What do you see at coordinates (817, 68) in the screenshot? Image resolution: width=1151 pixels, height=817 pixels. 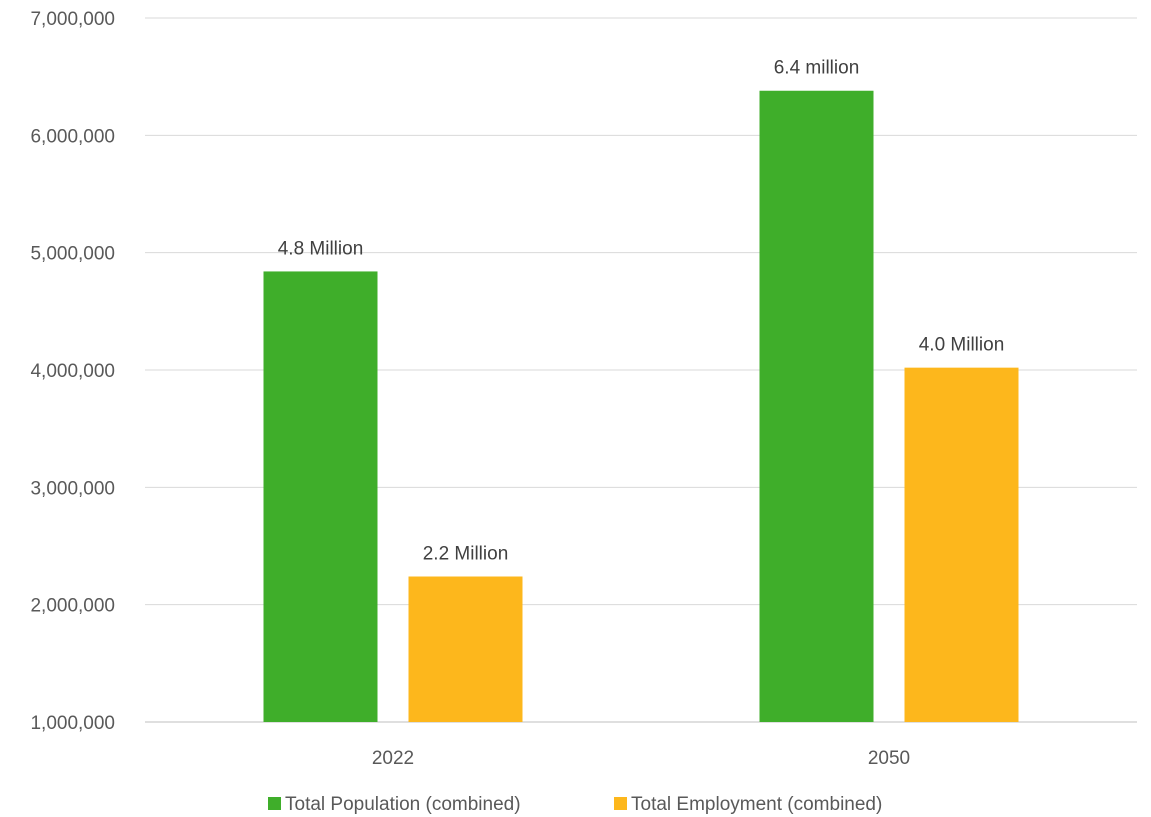 I see `data-label: 6.4 million` at bounding box center [817, 68].